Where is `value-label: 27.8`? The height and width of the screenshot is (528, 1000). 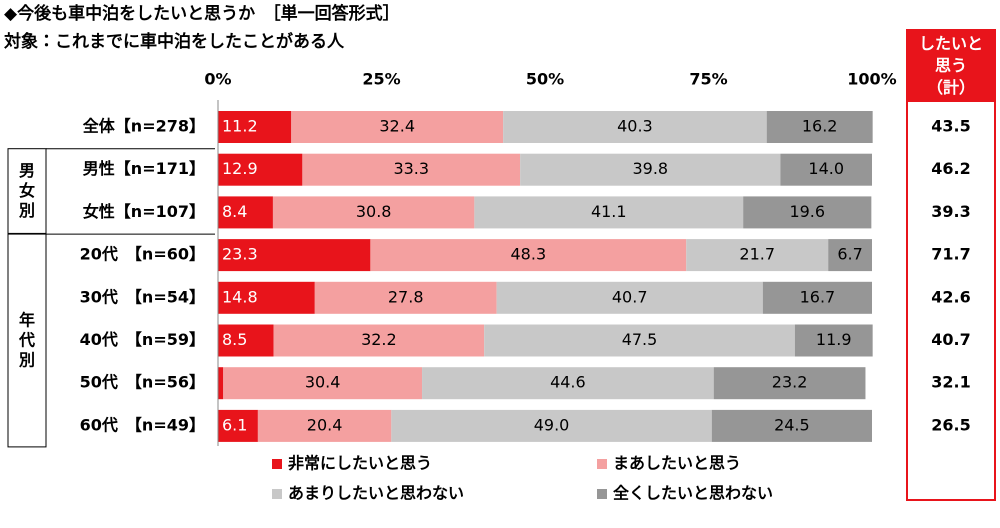
value-label: 27.8 is located at coordinates (406, 296).